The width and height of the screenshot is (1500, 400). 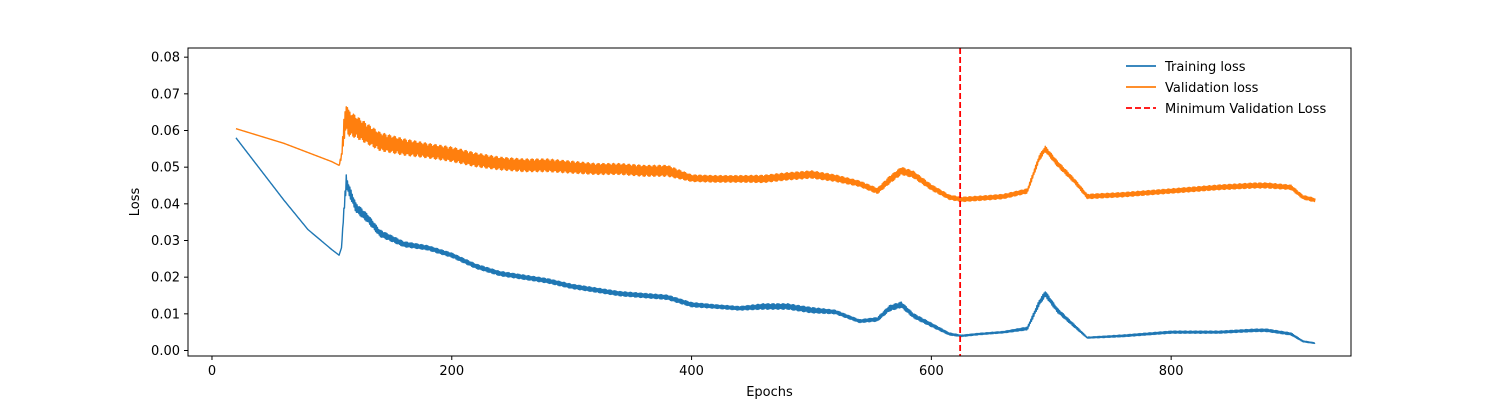 I want to click on y-tick-label: 0.03, so click(x=165, y=241).